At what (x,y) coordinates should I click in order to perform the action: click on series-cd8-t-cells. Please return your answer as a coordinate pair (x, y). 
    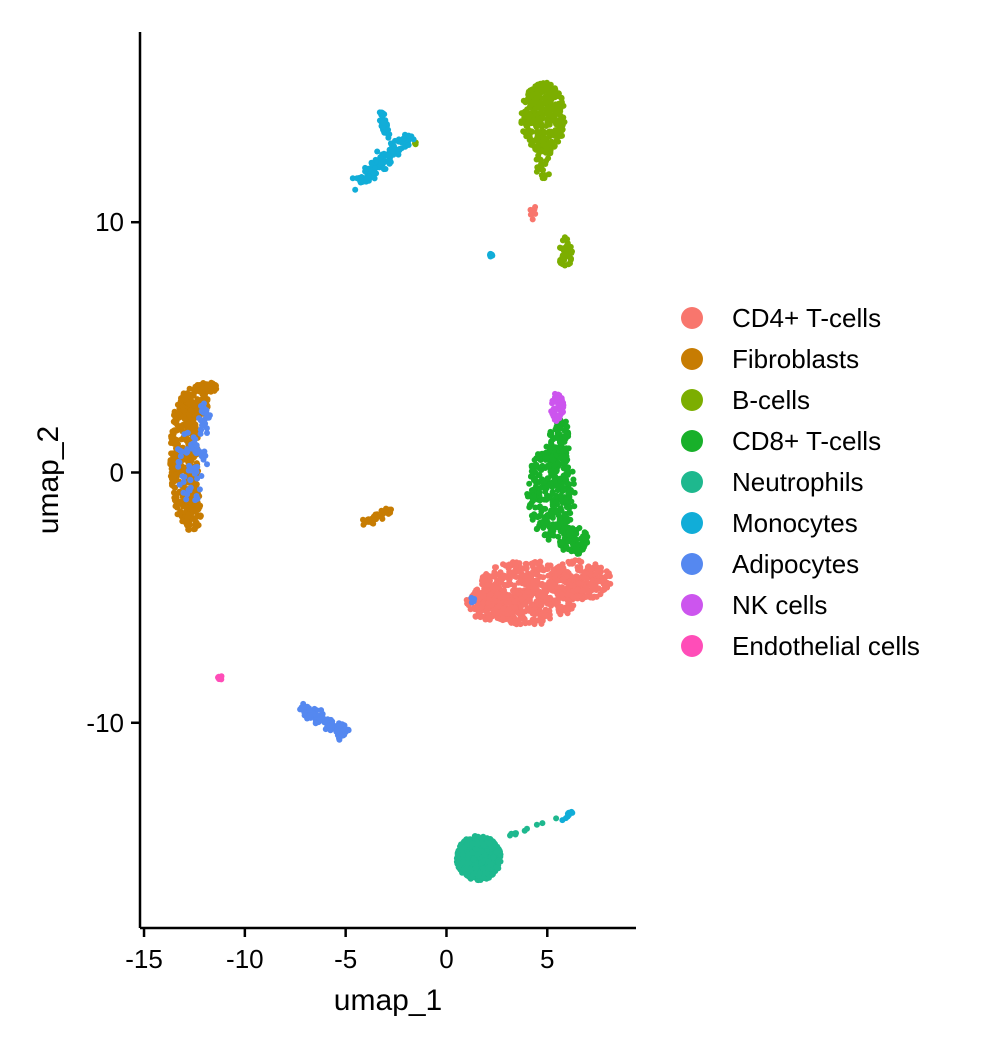
    Looking at the image, I should click on (557, 486).